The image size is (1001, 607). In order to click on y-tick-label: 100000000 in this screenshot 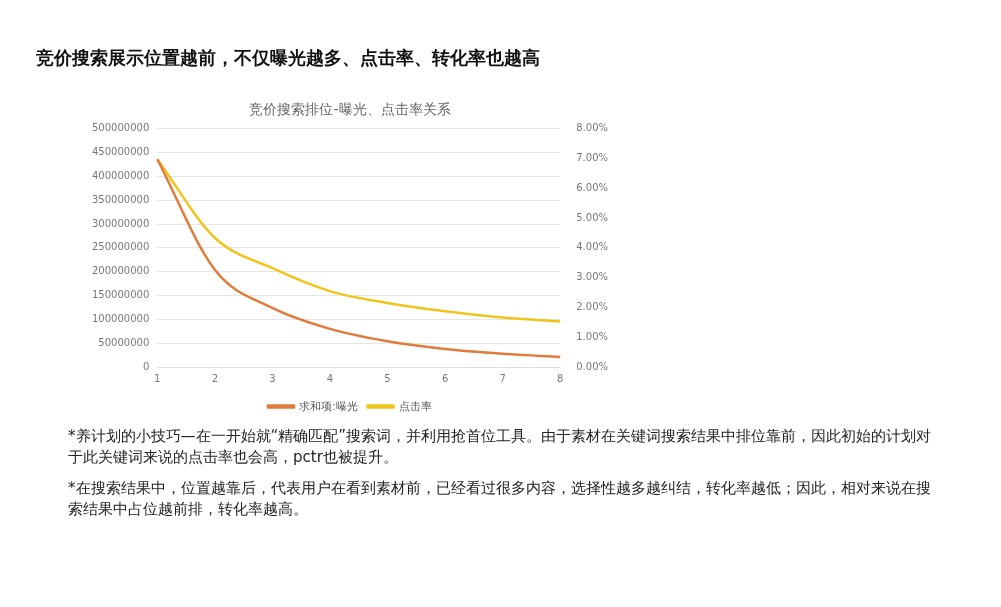, I will do `click(121, 318)`.